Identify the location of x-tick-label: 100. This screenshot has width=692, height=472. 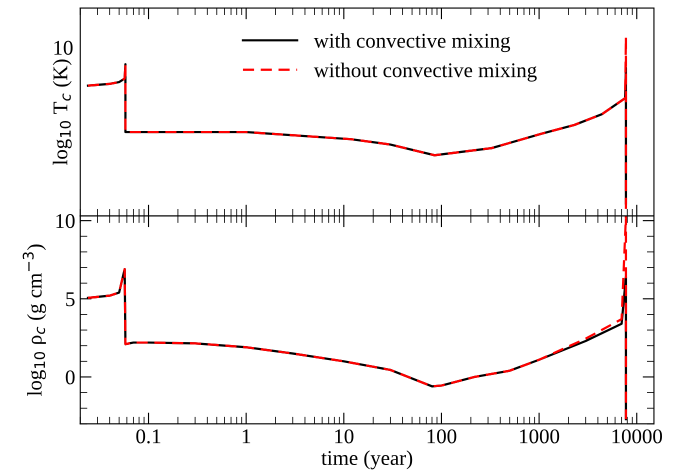
(442, 436).